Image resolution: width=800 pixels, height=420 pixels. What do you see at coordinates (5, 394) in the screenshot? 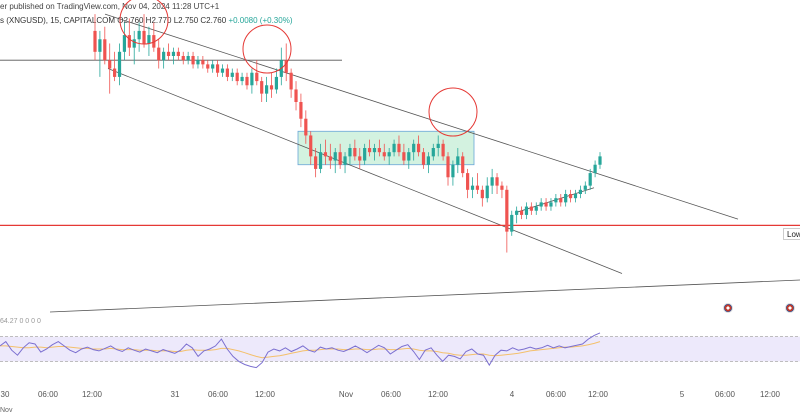
I see `x-tick-label: 30` at bounding box center [5, 394].